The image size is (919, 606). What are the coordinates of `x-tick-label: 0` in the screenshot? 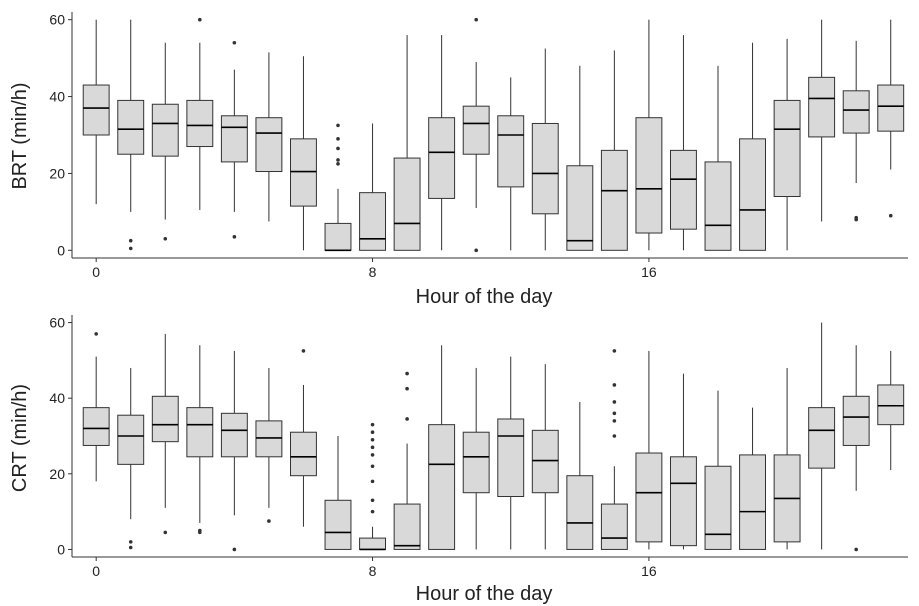 It's located at (96, 571).